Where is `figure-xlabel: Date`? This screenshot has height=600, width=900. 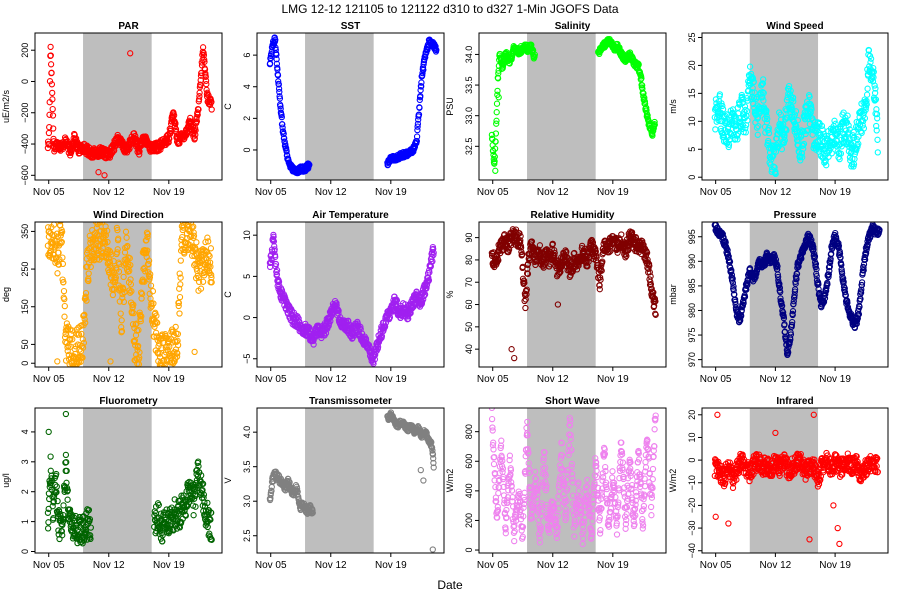 figure-xlabel: Date is located at coordinates (450, 585).